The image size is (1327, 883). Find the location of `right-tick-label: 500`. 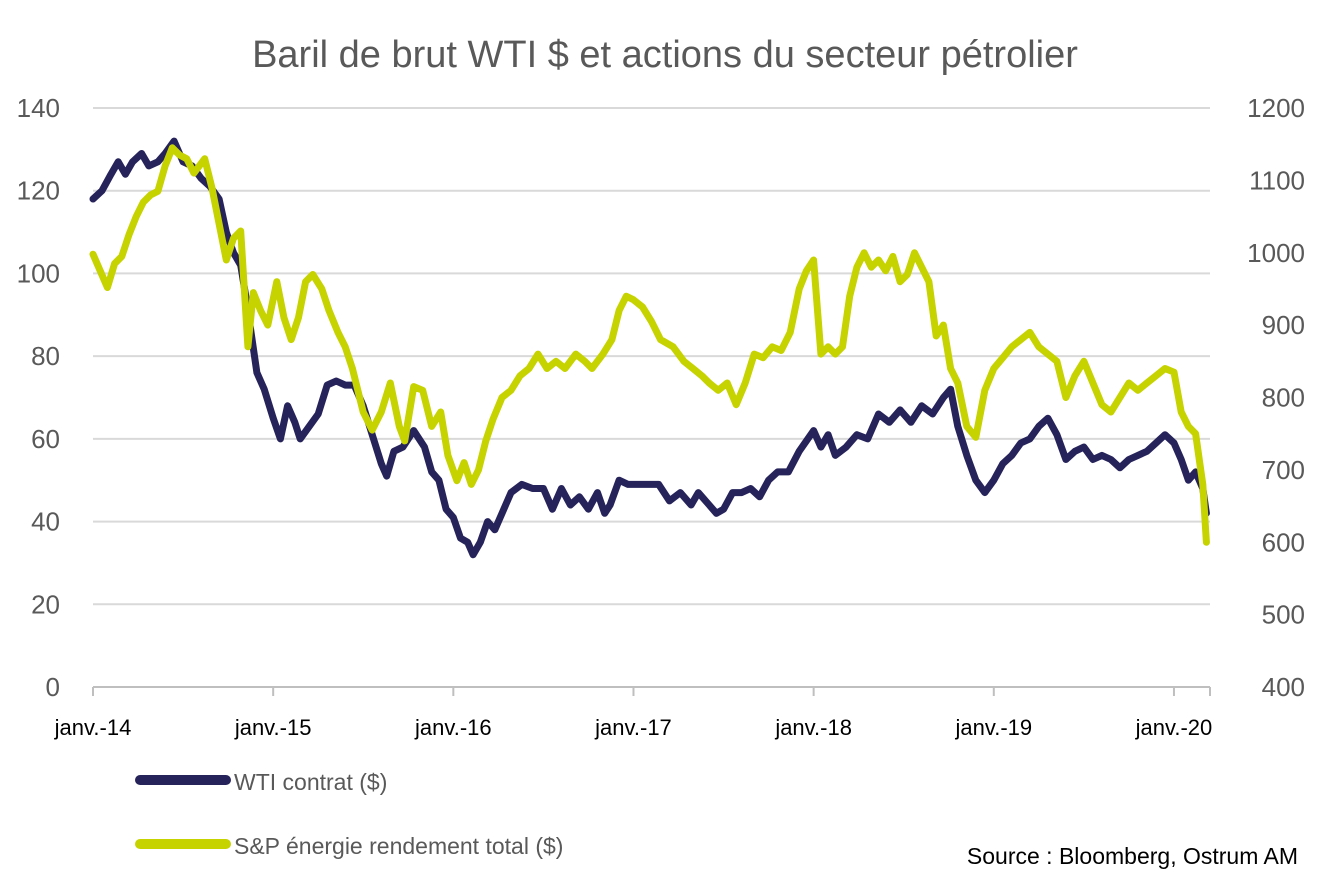

right-tick-label: 500 is located at coordinates (1283, 615).